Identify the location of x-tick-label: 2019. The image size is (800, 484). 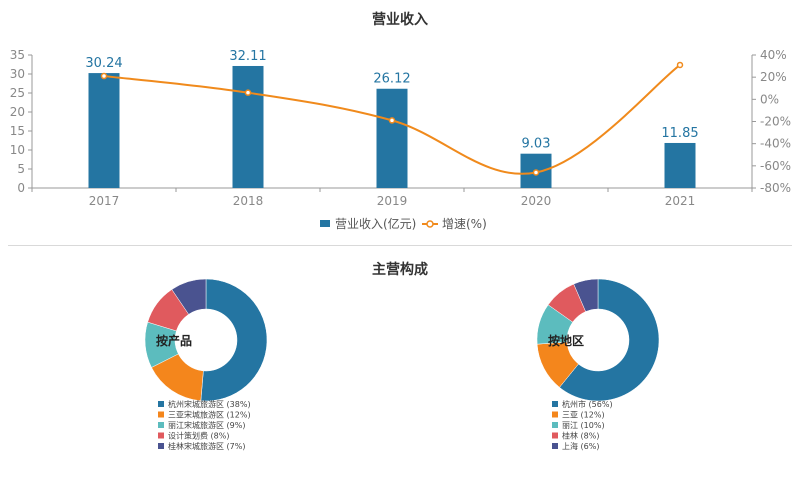
(392, 201).